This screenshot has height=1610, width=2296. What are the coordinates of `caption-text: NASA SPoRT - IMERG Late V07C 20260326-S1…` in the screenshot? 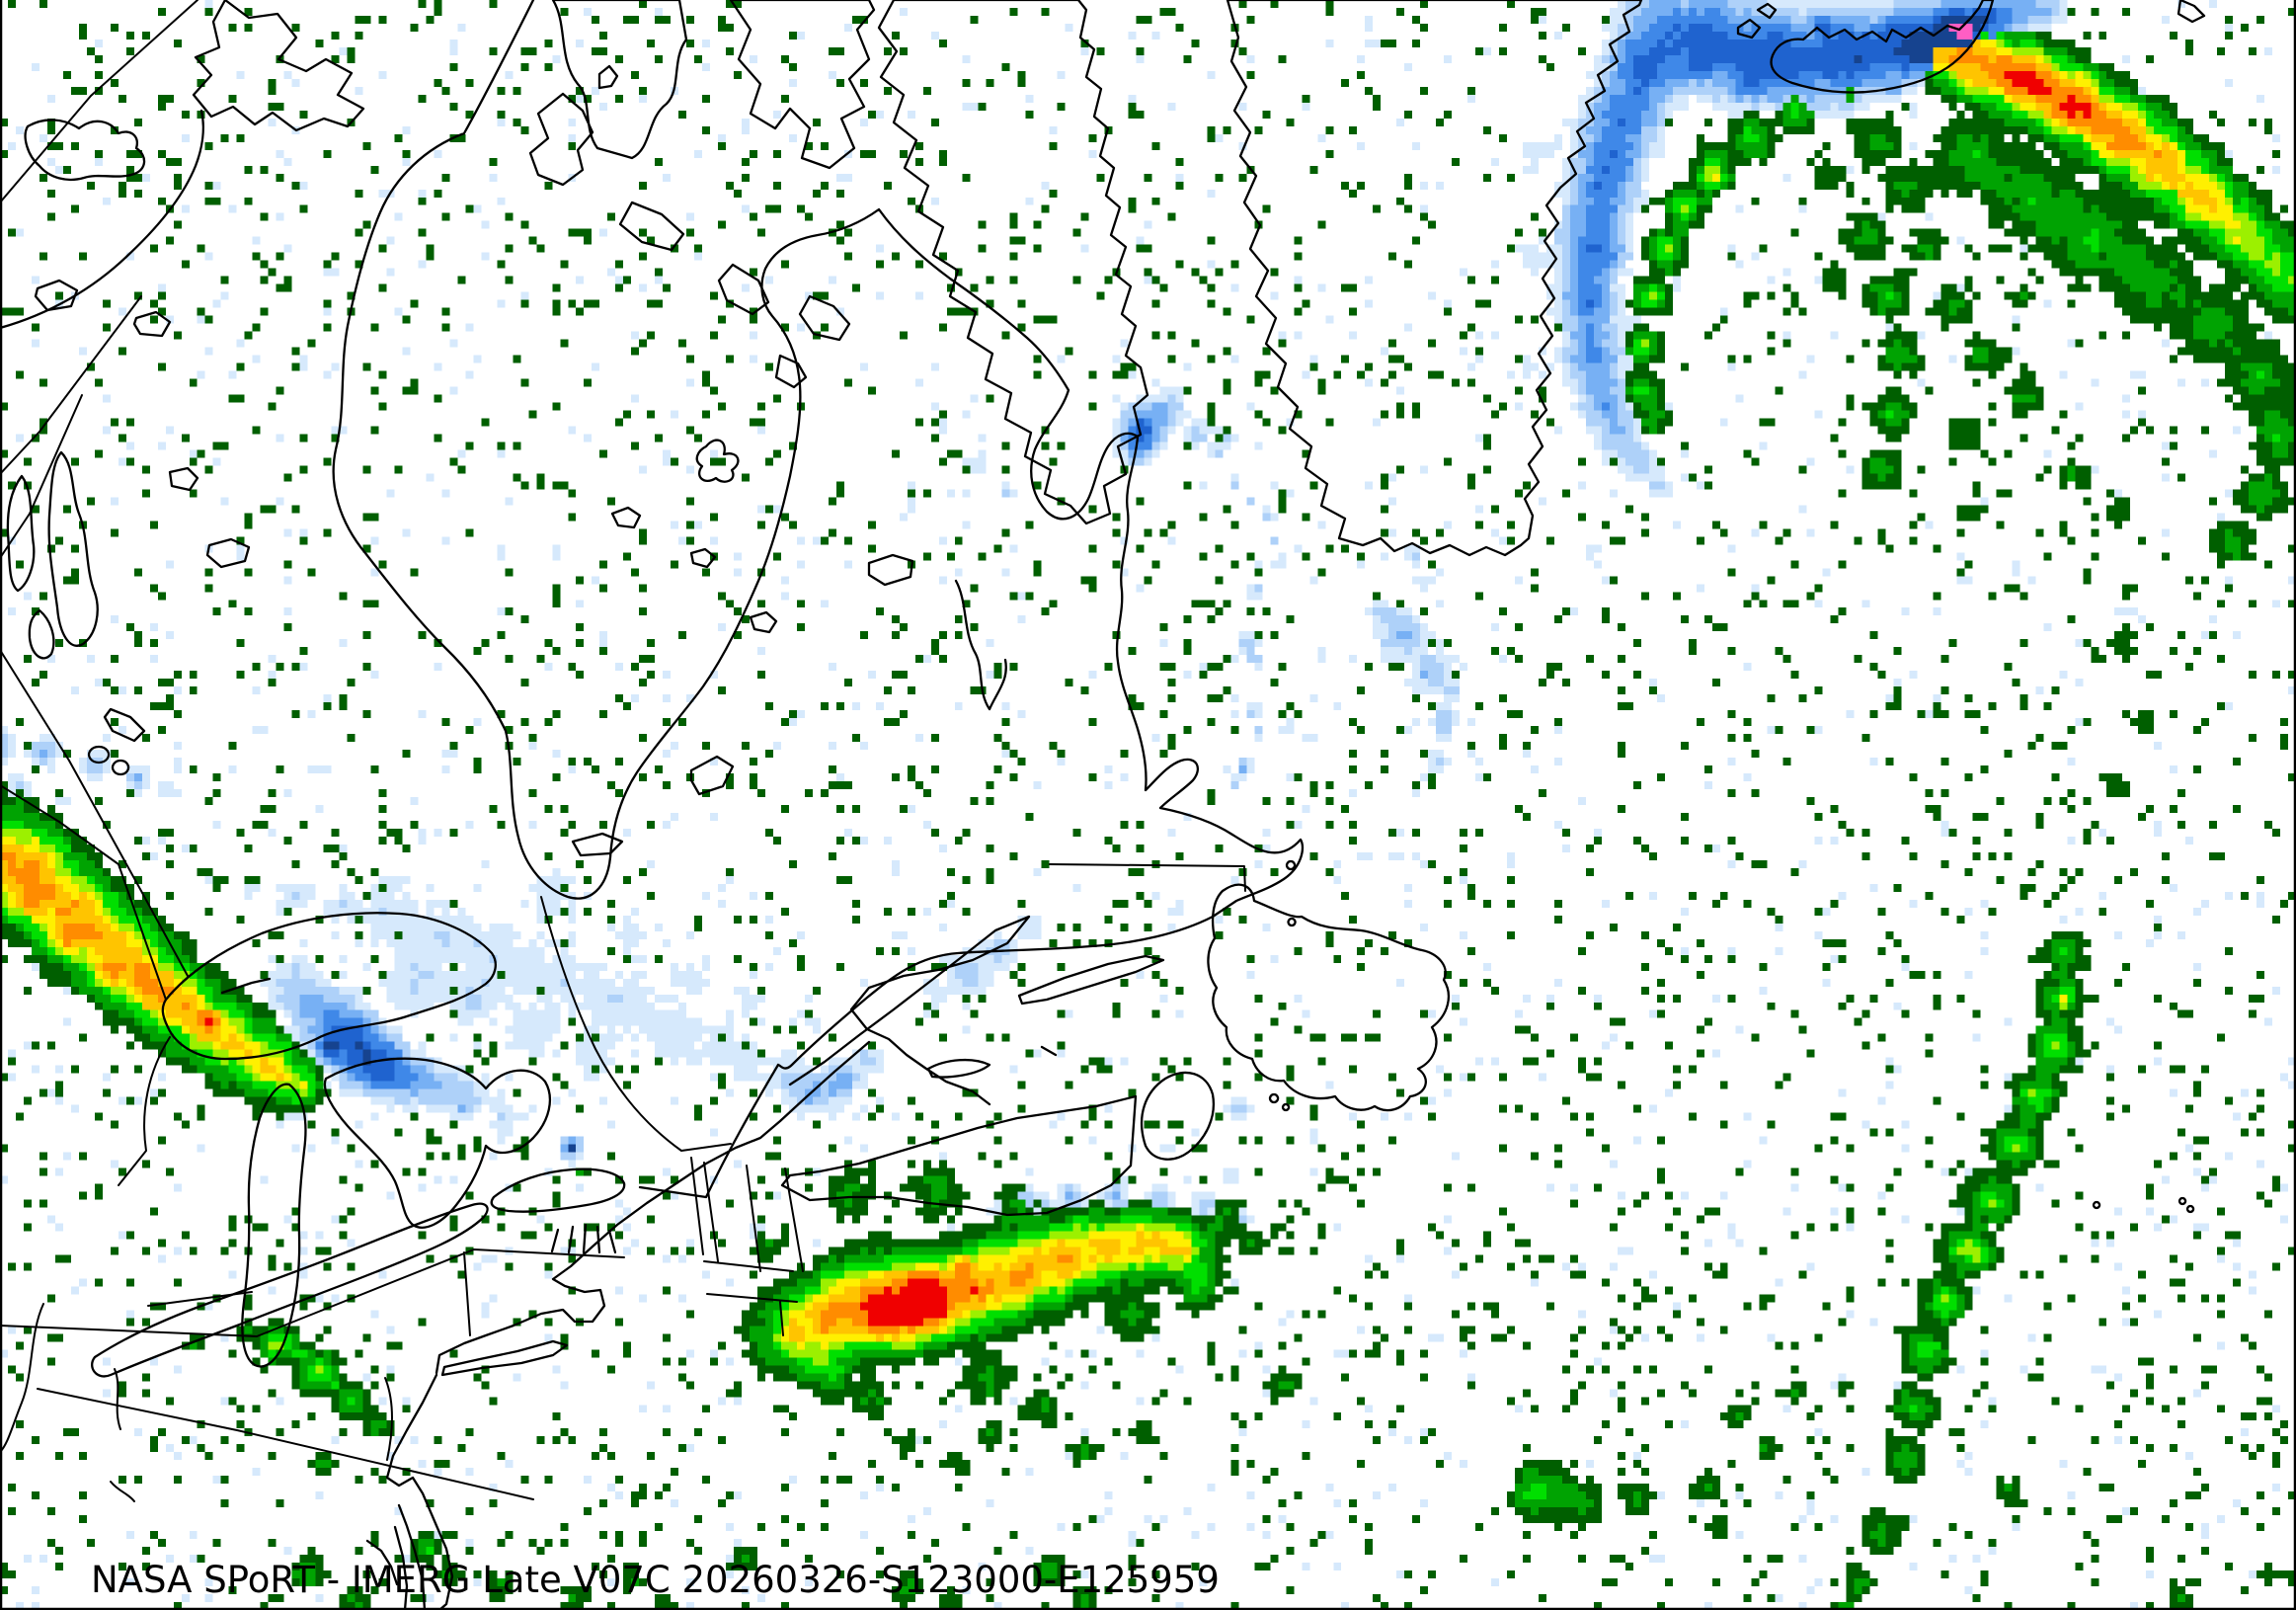 It's located at (656, 1580).